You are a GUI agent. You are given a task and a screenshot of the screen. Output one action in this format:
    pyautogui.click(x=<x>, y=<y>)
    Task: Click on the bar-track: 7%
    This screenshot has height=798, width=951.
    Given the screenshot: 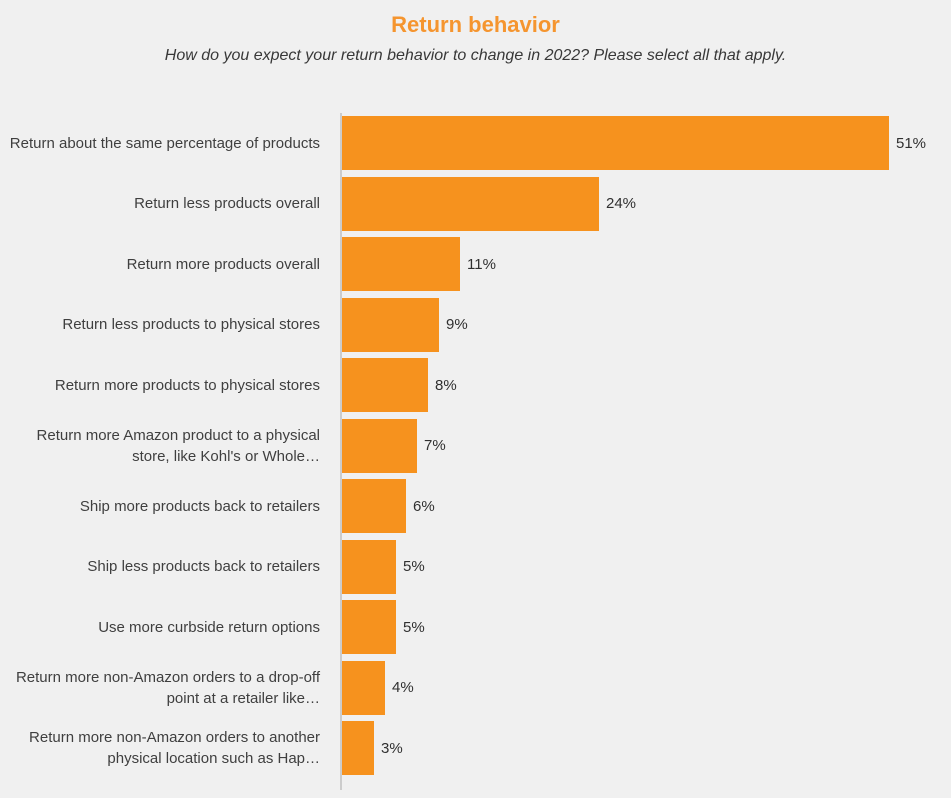 What is the action you would take?
    pyautogui.click(x=646, y=446)
    